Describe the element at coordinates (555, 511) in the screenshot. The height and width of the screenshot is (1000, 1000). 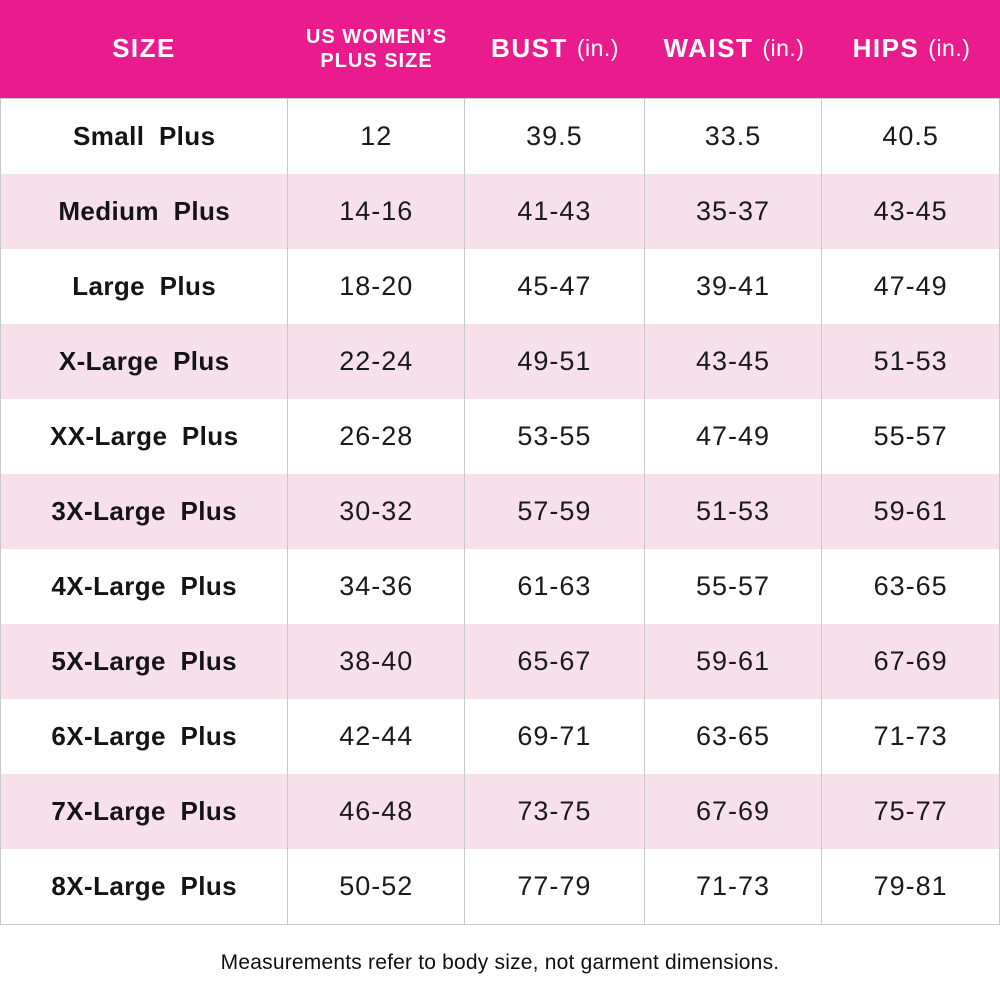
I see `bust-value-cell: 57-59` at that location.